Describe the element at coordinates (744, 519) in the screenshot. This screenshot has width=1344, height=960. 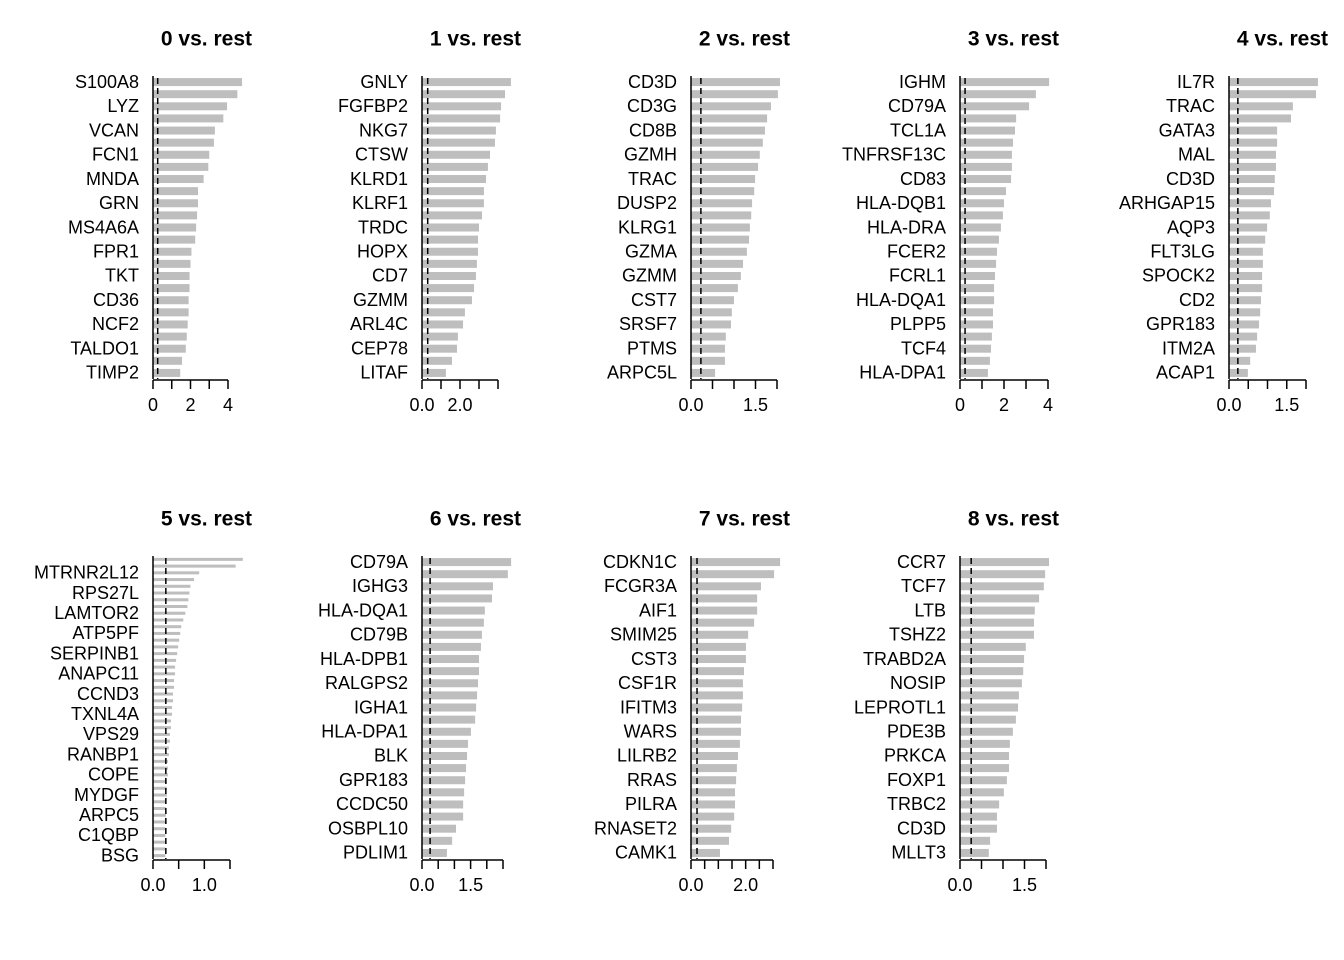
I see `panel-title: 7 vs. rest` at that location.